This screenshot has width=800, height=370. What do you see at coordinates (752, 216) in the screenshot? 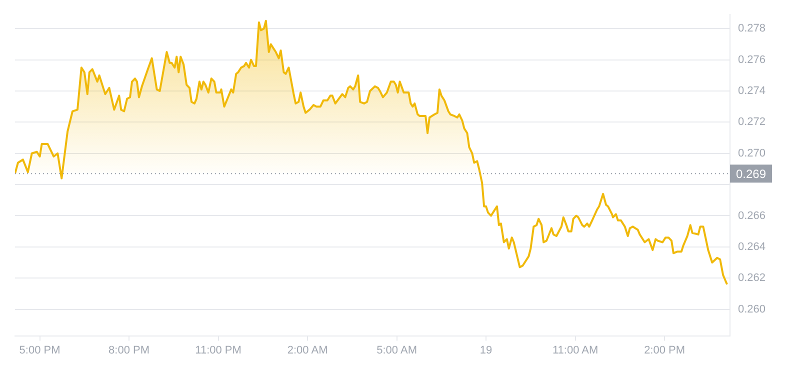
I see `y-tick-label: 0.266` at bounding box center [752, 216].